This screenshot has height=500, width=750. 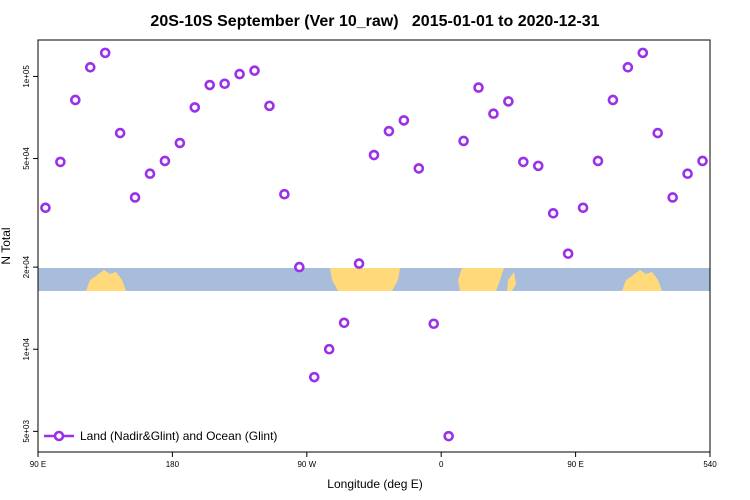 What do you see at coordinates (173, 464) in the screenshot?
I see `x-tick-label: 180` at bounding box center [173, 464].